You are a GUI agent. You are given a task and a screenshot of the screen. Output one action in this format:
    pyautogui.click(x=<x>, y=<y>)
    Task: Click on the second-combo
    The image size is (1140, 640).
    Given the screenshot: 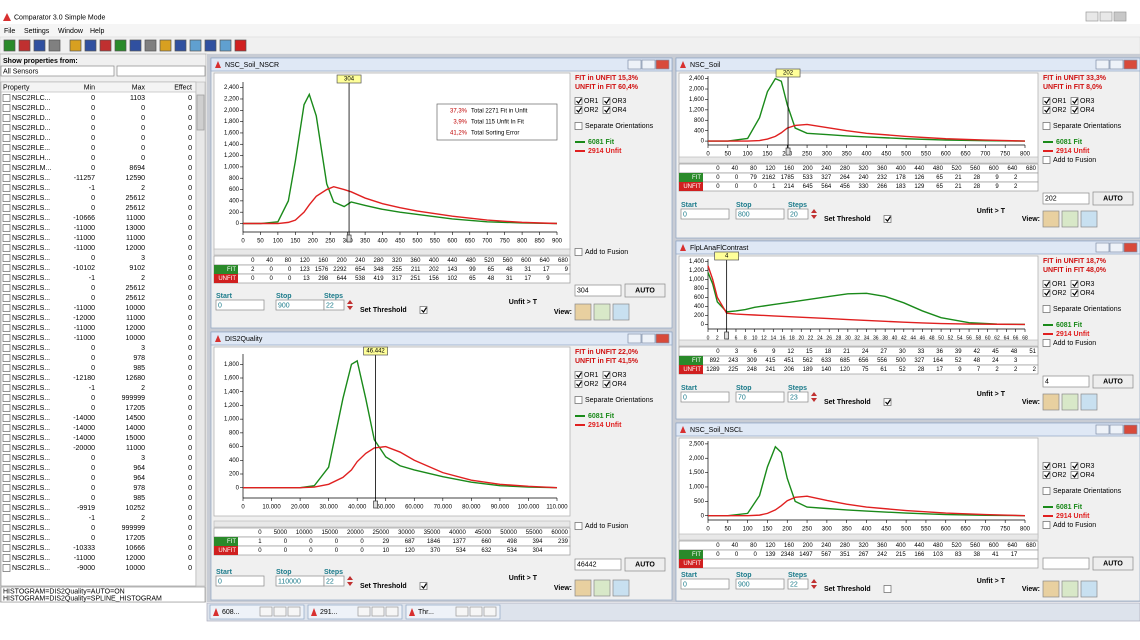 What is the action you would take?
    pyautogui.click(x=161, y=71)
    